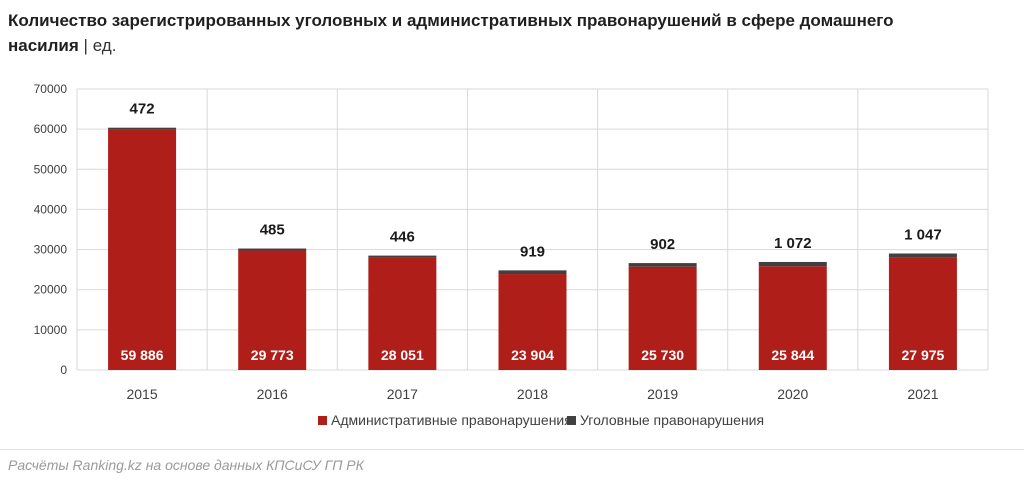  I want to click on x-tick-label: 2018, so click(532, 394).